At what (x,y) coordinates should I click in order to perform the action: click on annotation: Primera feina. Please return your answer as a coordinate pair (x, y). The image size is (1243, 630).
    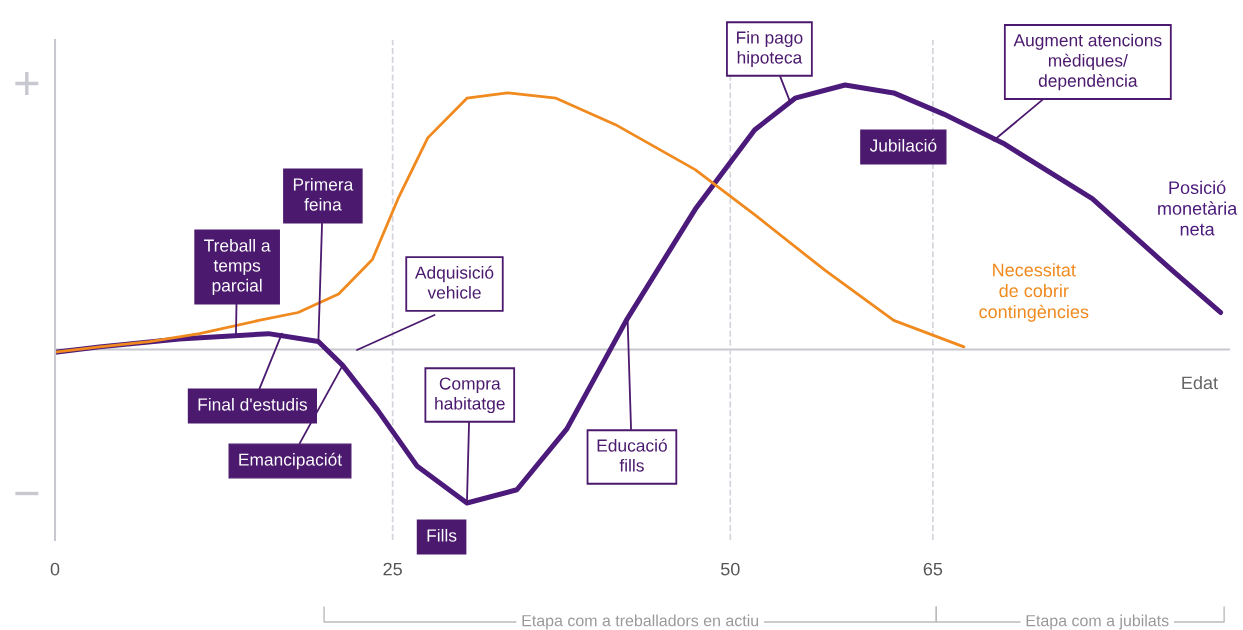
    Looking at the image, I should click on (323, 194).